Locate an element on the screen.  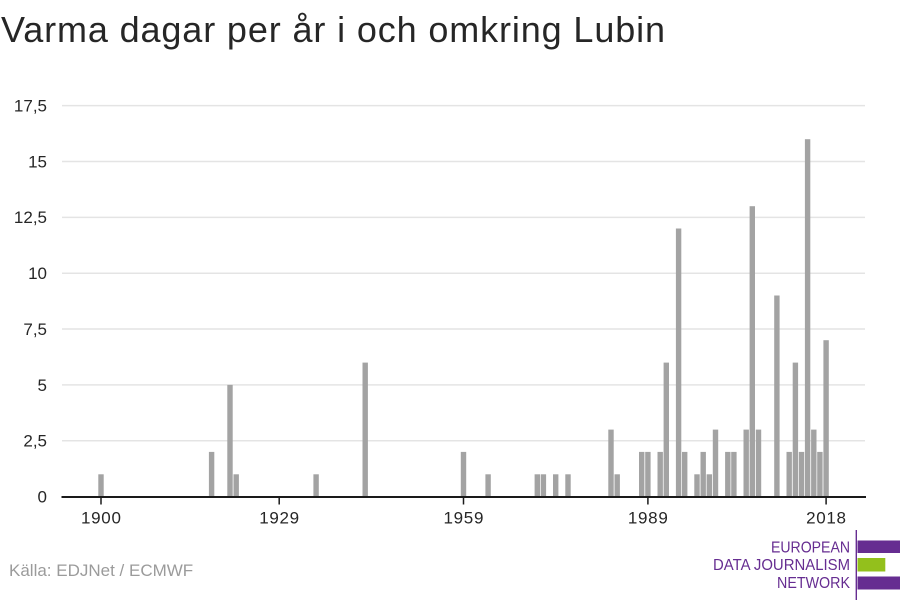
svg-text: 2,5 is located at coordinates (35, 441).